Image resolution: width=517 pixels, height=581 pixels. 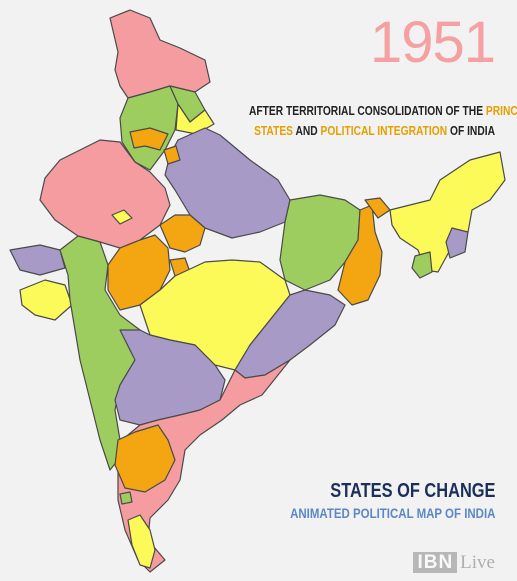 What do you see at coordinates (195, 119) in the screenshot?
I see `region-bilaspur` at bounding box center [195, 119].